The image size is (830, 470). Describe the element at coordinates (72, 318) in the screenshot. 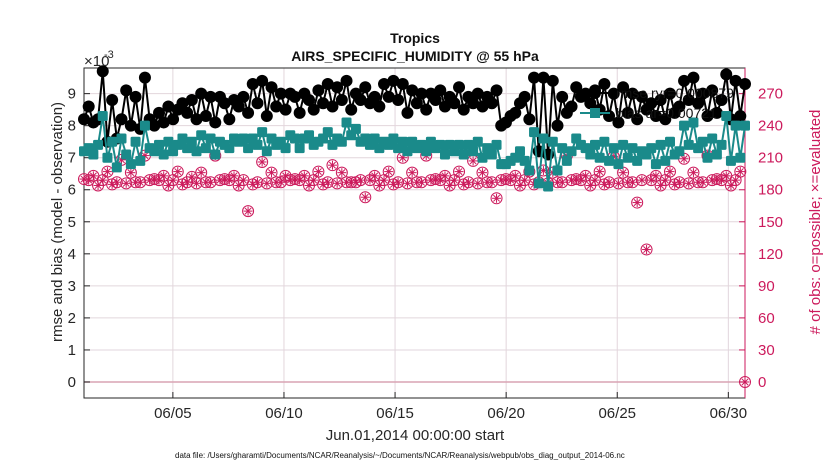

I see `y-tick-label-left: 2` at that location.